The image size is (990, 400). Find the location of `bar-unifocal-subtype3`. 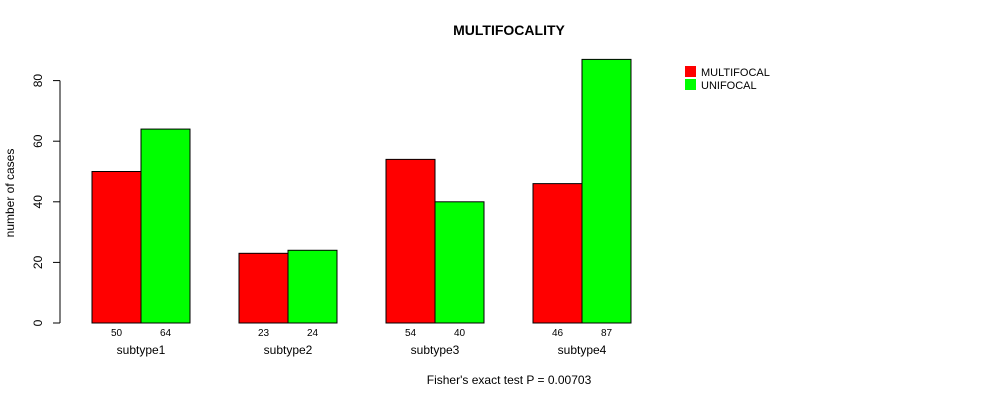

bar-unifocal-subtype3 is located at coordinates (459, 262).